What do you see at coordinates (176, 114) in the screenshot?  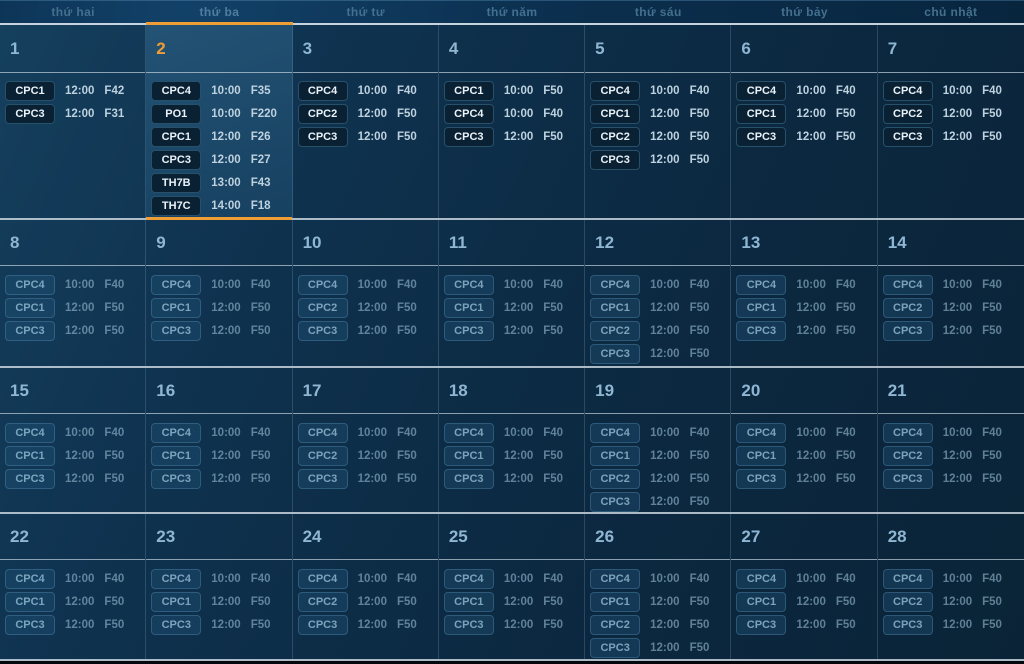 I see `event-chip: PO1` at bounding box center [176, 114].